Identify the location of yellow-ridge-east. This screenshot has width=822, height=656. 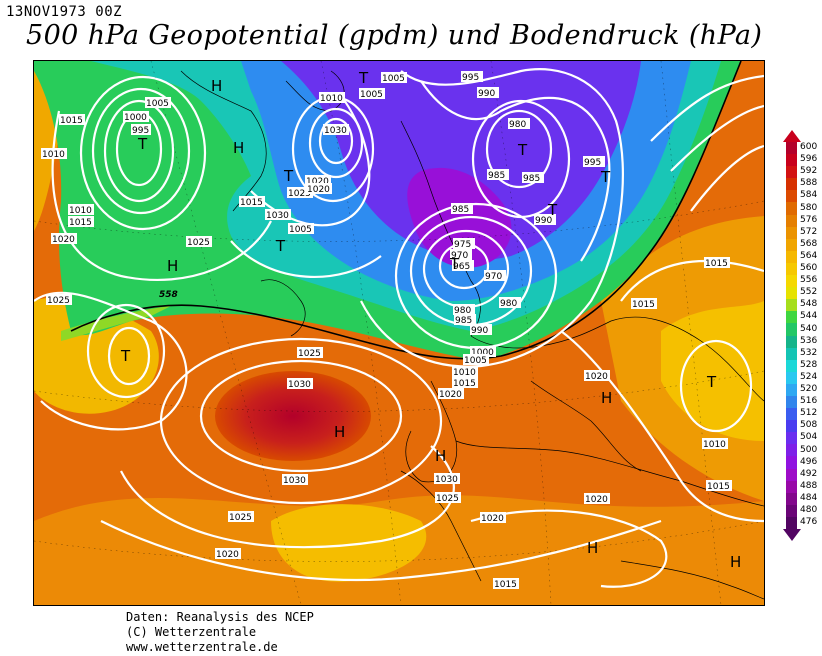
(712, 371).